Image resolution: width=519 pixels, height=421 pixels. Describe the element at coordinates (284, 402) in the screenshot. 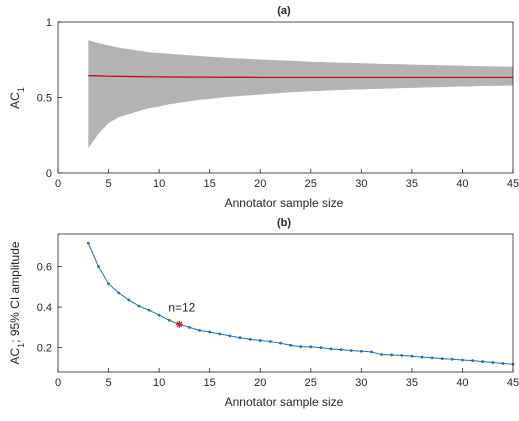

I see `panel-b-x-axis-label: Annotator sample size` at that location.